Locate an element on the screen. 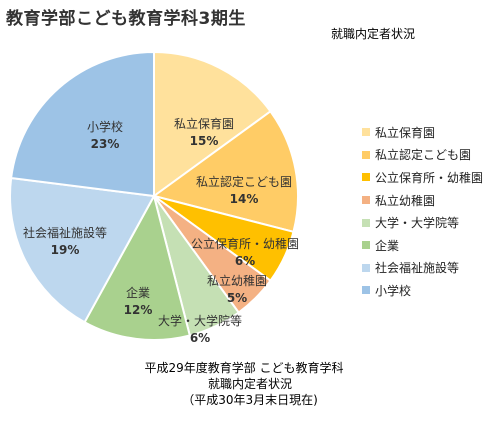 This screenshot has height=430, width=500. chart-caption: 平成29年度教育学部 こども教育学科 就職内定者状況 （平成30年3月末日現在) is located at coordinates (250, 384).